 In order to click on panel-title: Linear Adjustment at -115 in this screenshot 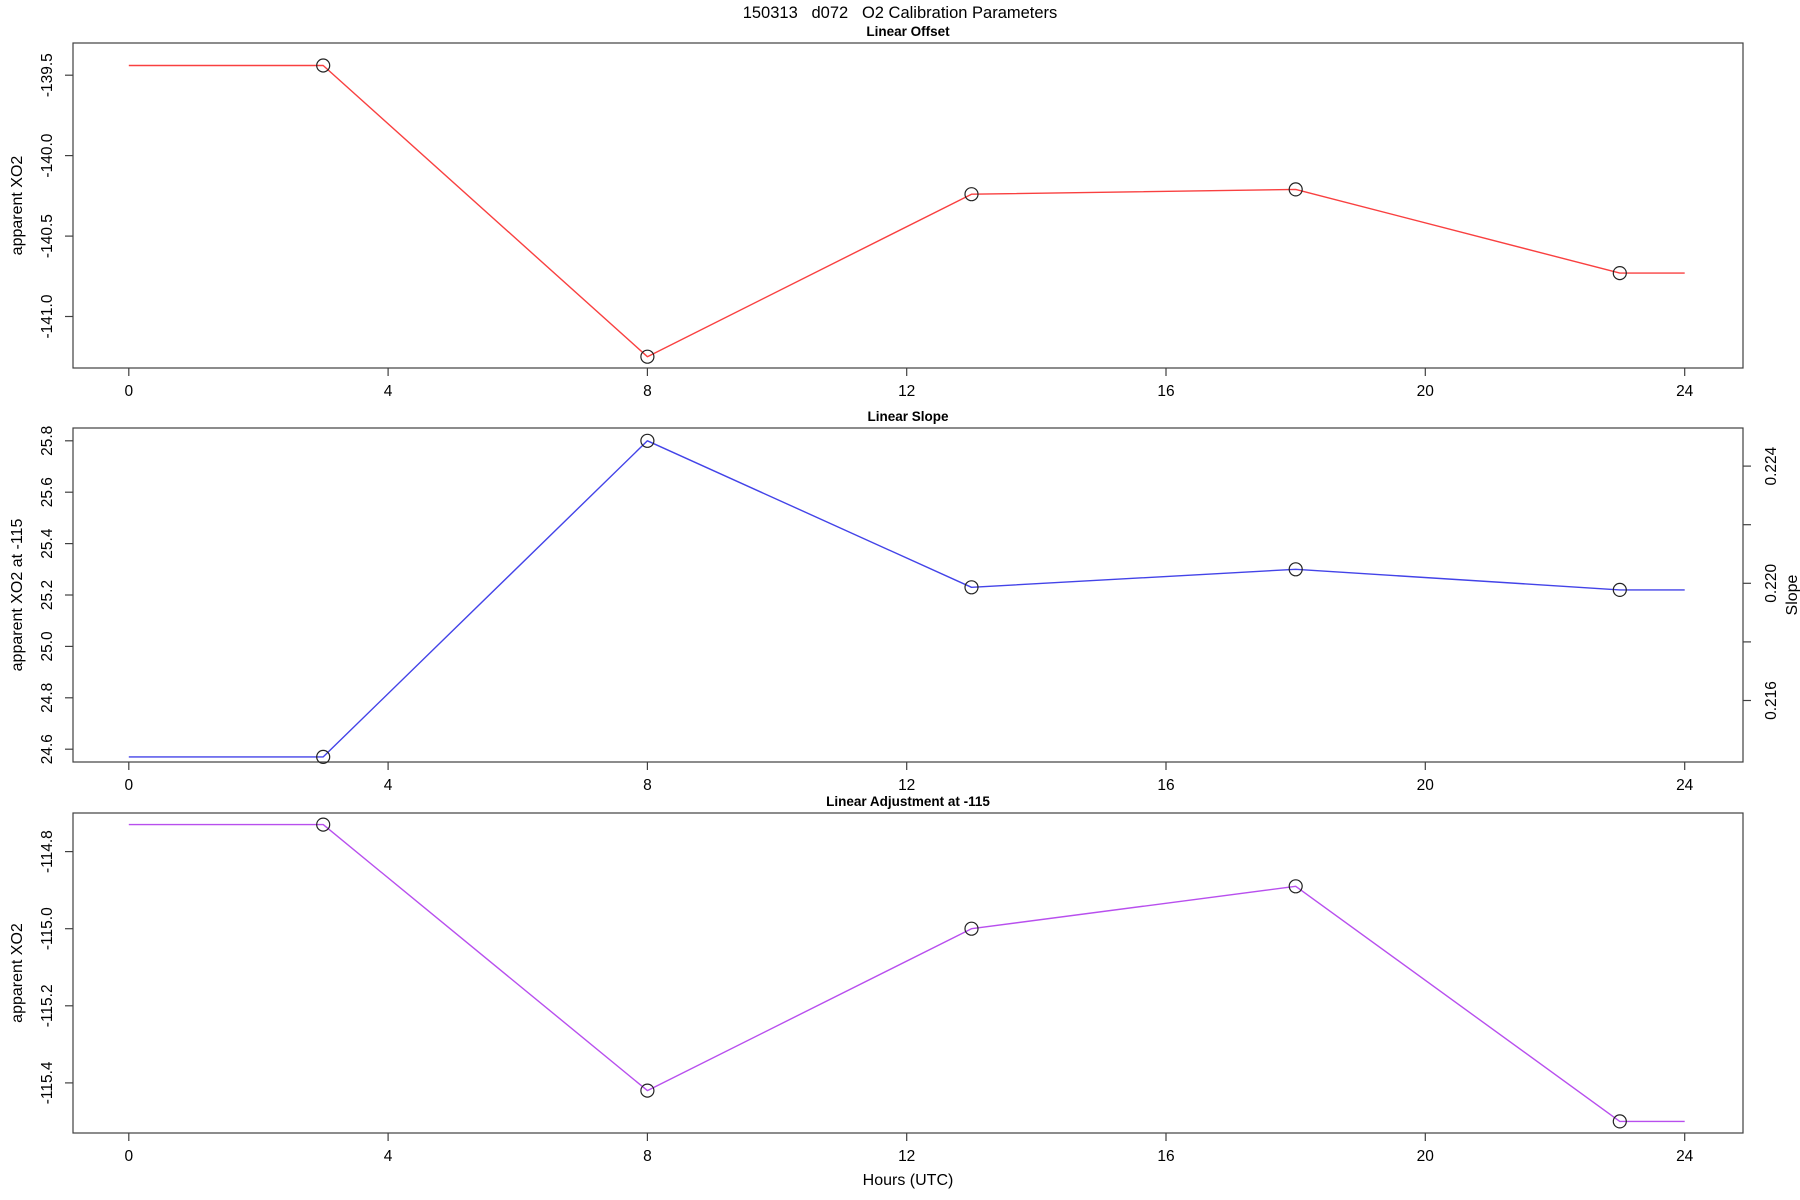, I will do `click(908, 801)`.